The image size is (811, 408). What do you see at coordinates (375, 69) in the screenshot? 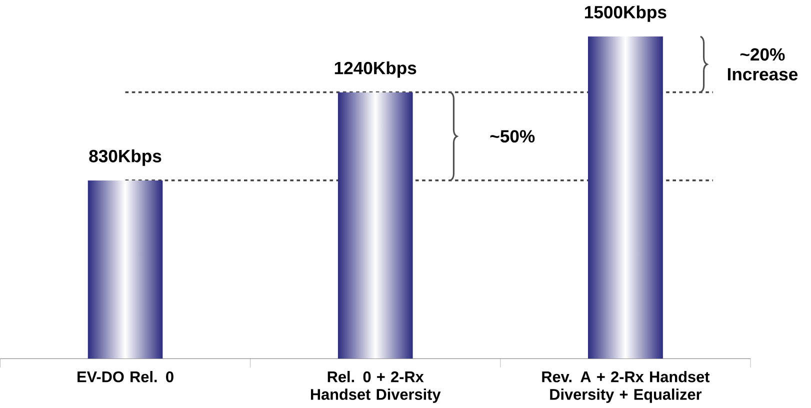
I see `data-label: 1240Kbps` at bounding box center [375, 69].